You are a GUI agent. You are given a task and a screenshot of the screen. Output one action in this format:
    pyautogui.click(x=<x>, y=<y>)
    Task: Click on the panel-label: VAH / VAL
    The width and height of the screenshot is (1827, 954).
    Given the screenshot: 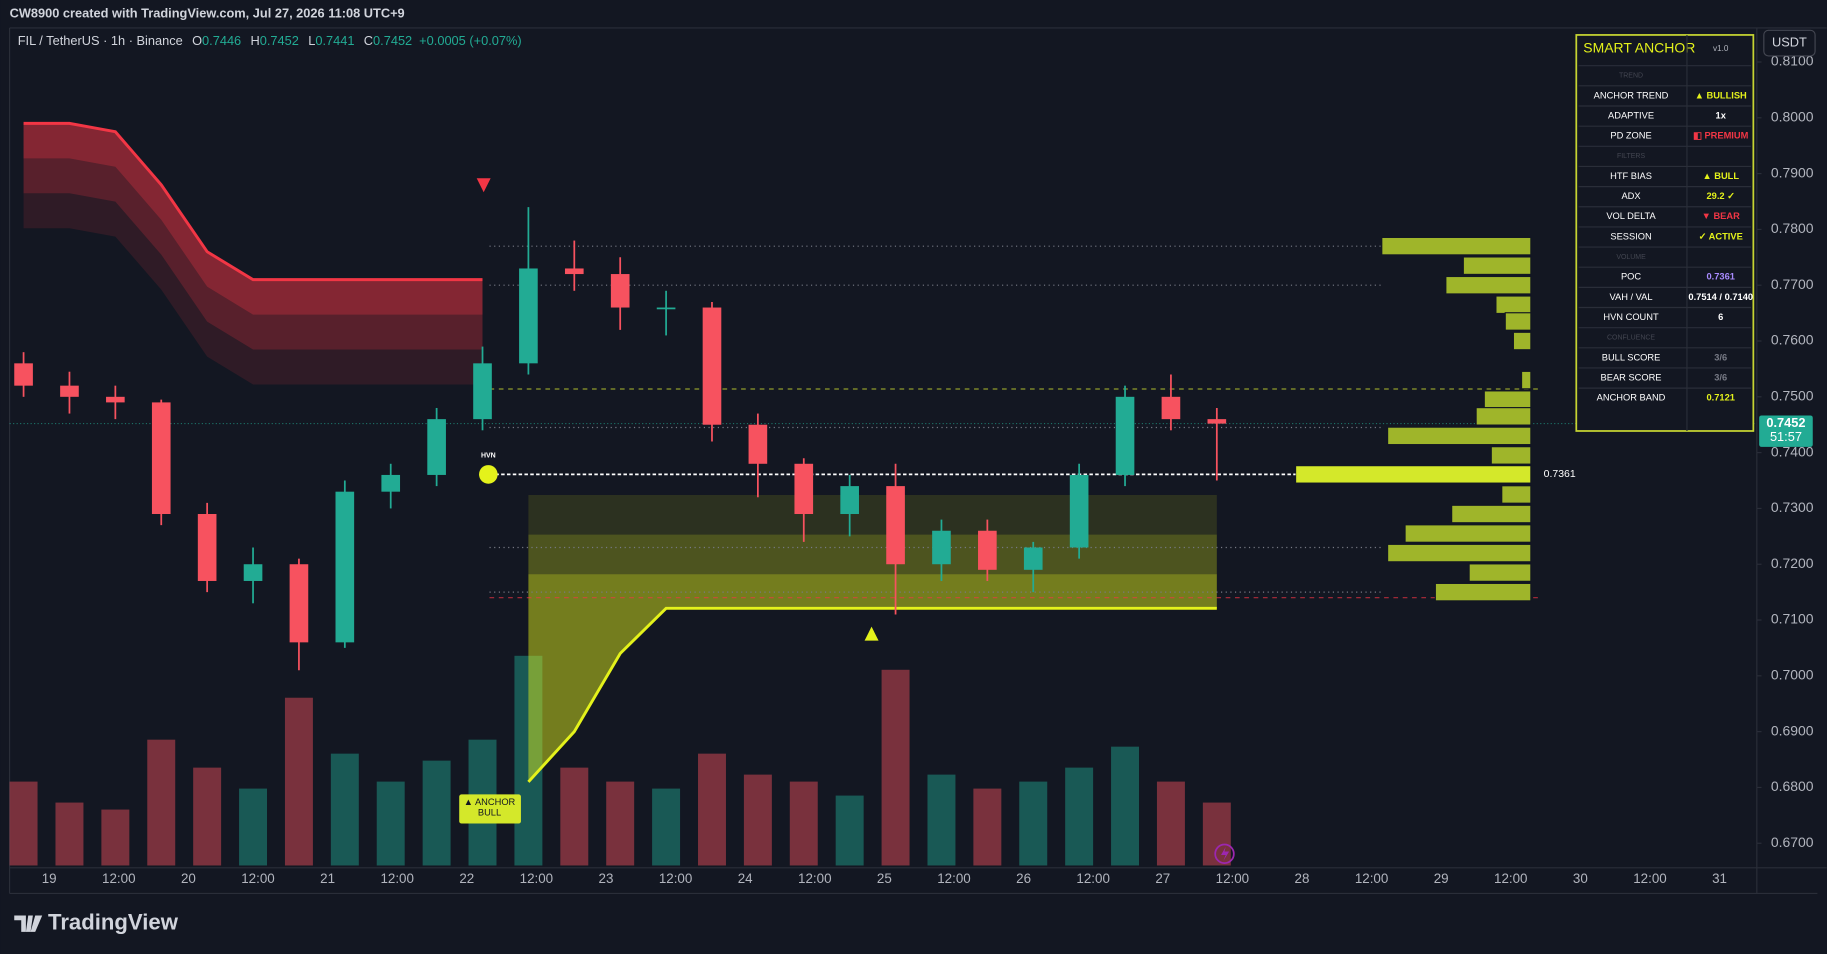 What is the action you would take?
    pyautogui.click(x=1631, y=297)
    